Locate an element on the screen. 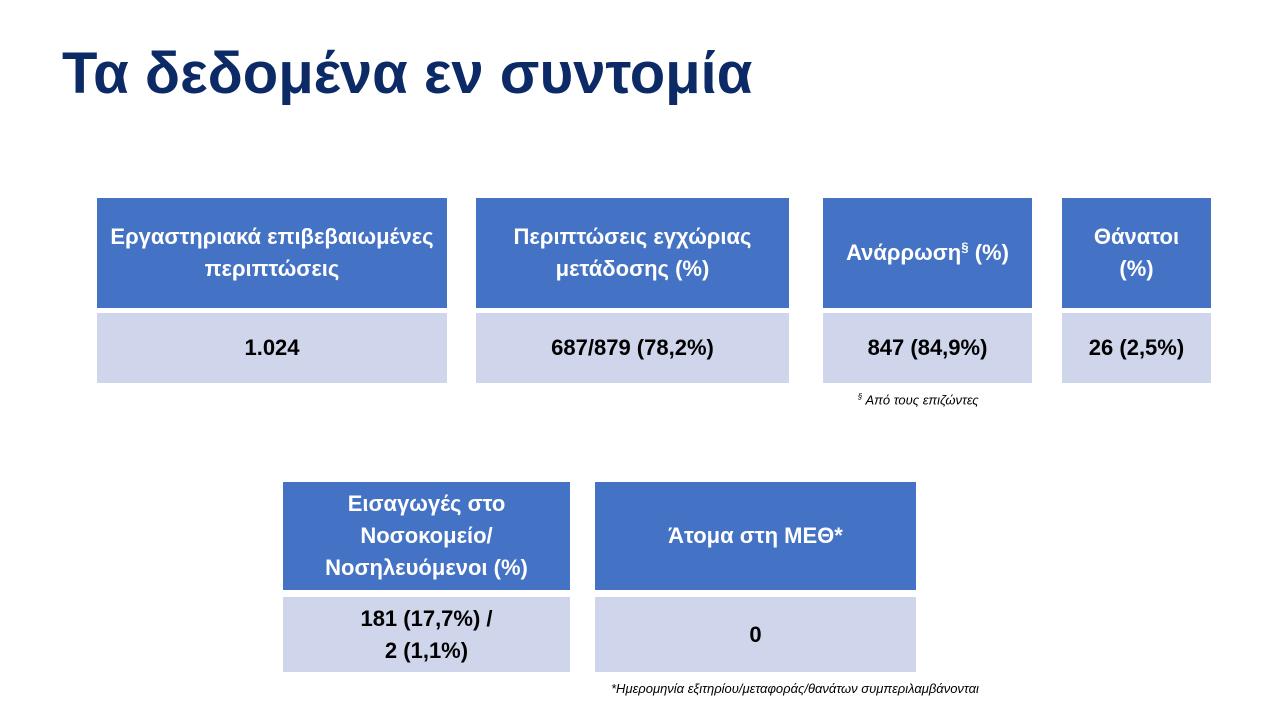 This screenshot has height=726, width=1280. header-suffix: (%) is located at coordinates (991, 253).